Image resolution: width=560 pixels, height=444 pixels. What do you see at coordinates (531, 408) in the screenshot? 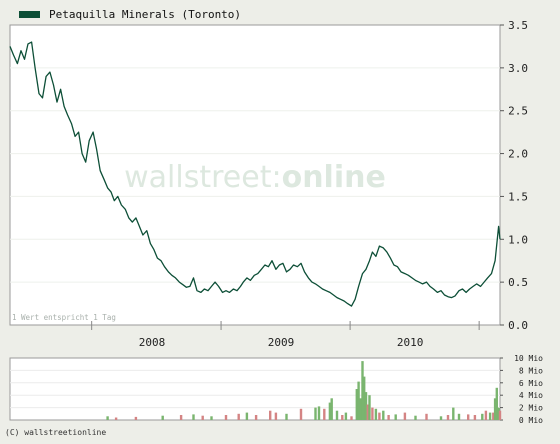
I see `vol-y-tick-label: 2 Mio` at bounding box center [531, 408].